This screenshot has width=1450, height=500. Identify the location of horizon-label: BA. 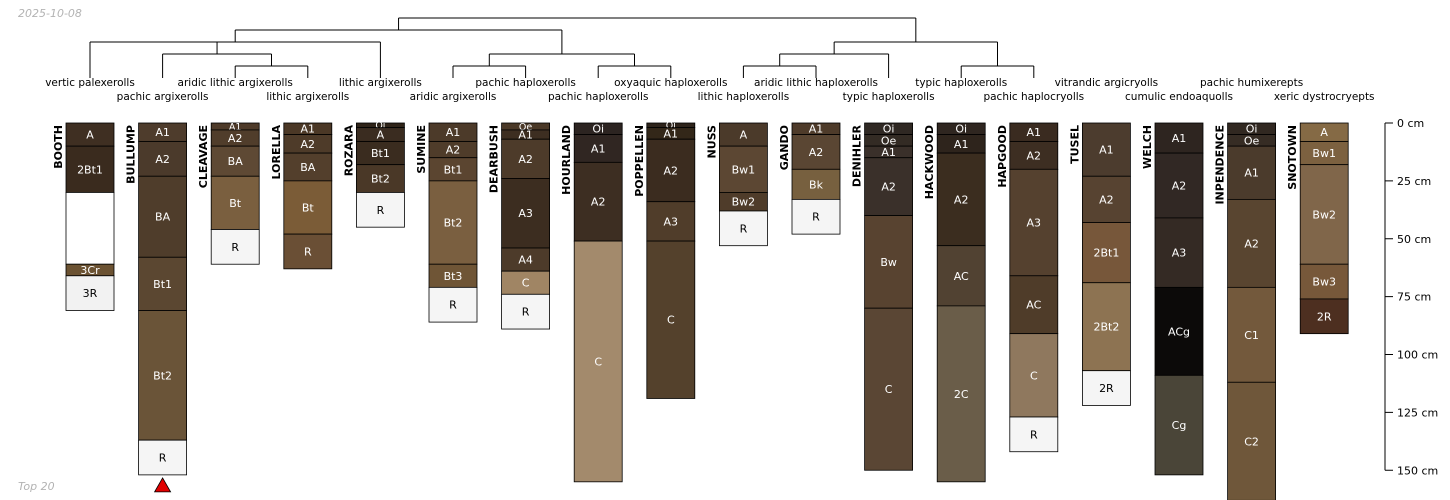
(308, 167).